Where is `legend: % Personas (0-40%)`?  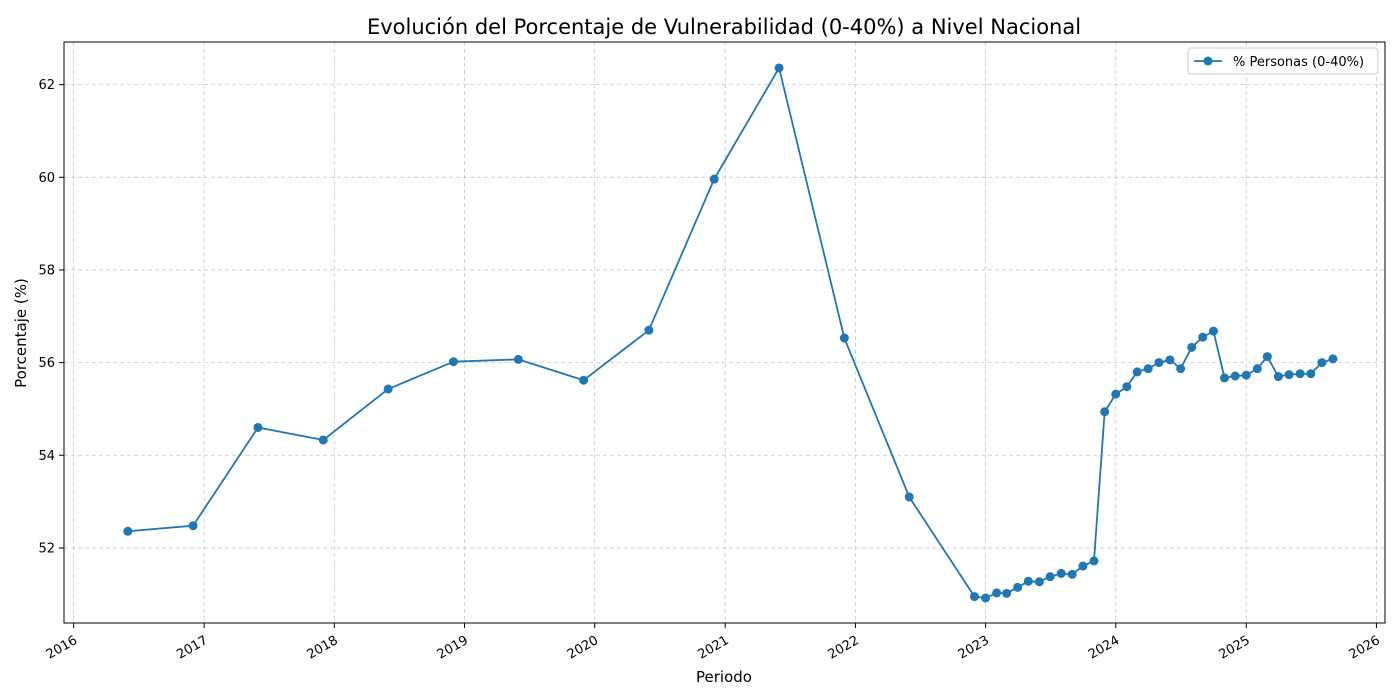
legend: % Personas (0-40%) is located at coordinates (1283, 61).